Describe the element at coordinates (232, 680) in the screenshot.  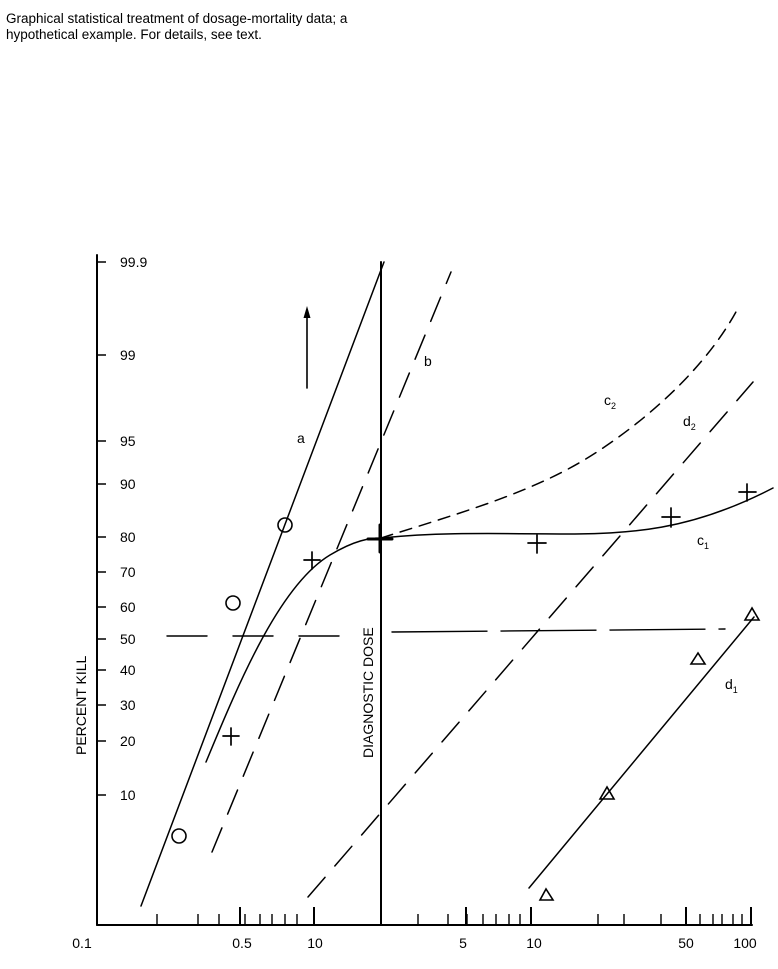
I see `circle-markers` at that location.